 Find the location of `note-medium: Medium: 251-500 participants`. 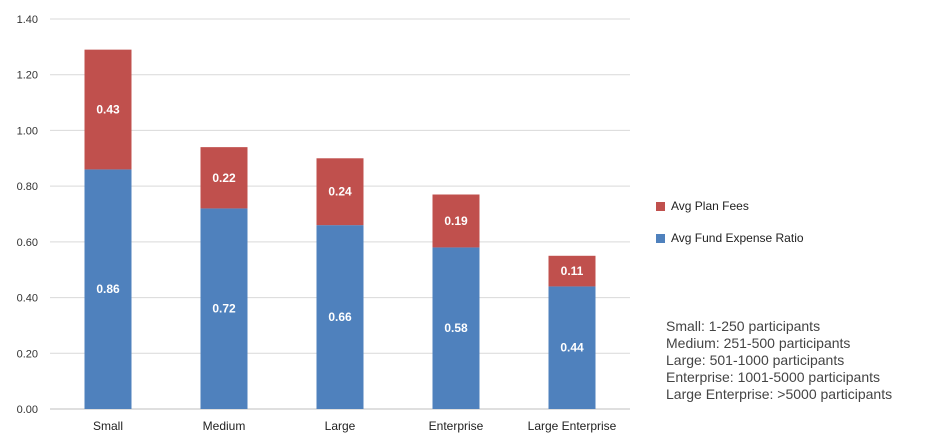

note-medium: Medium: 251-500 participants is located at coordinates (758, 343).